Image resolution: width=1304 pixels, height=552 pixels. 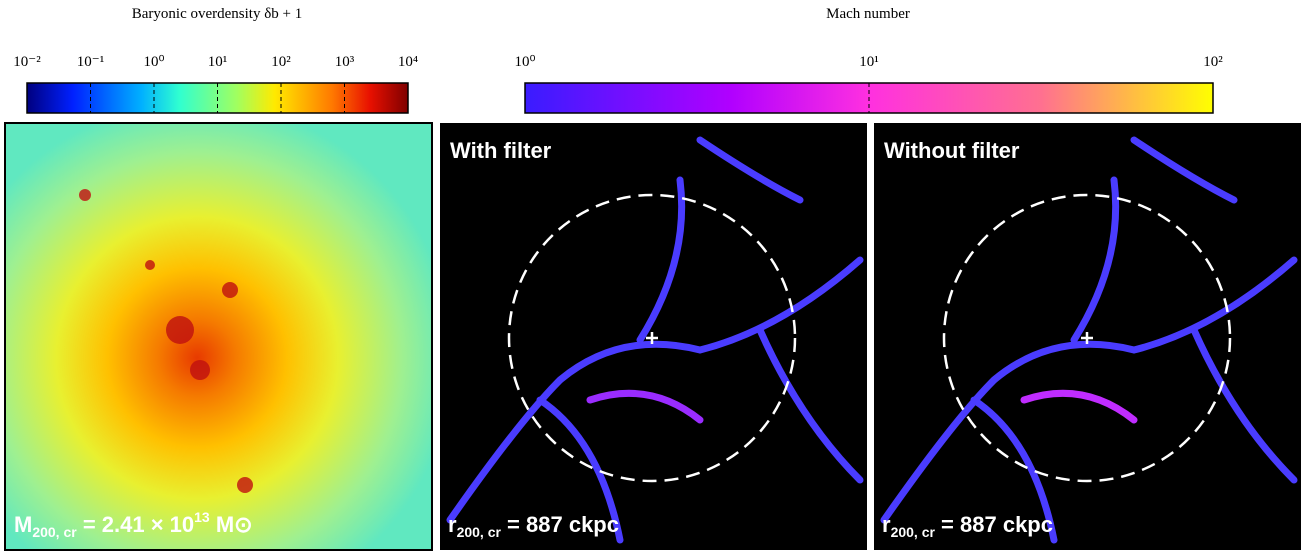 What do you see at coordinates (27, 62) in the screenshot?
I see `tick-label: 10⁻²` at bounding box center [27, 62].